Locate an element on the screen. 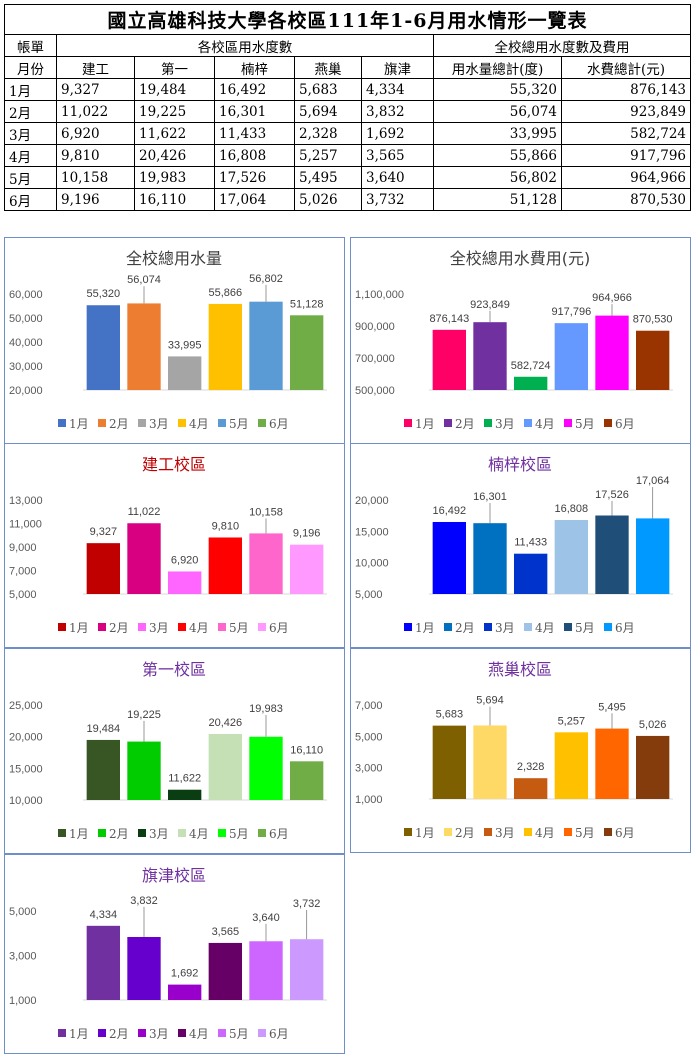  column-header: 第一 is located at coordinates (174, 67).